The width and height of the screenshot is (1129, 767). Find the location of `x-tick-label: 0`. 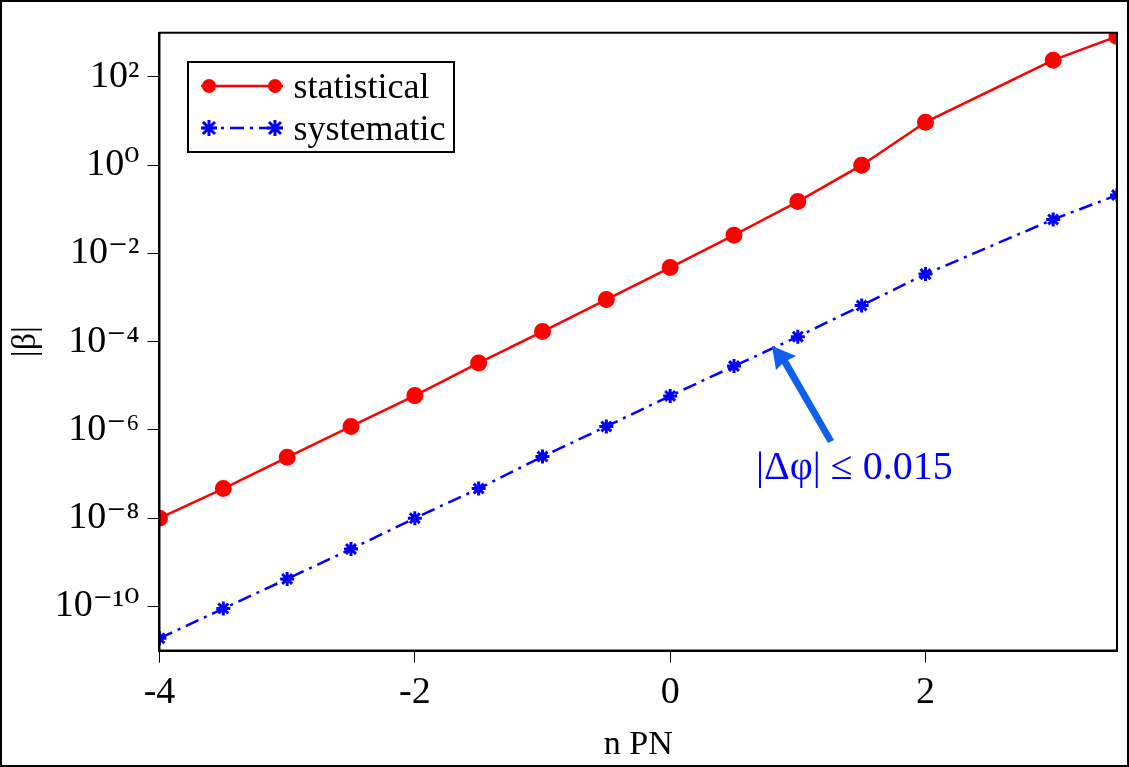

x-tick-label: 0 is located at coordinates (670, 690).